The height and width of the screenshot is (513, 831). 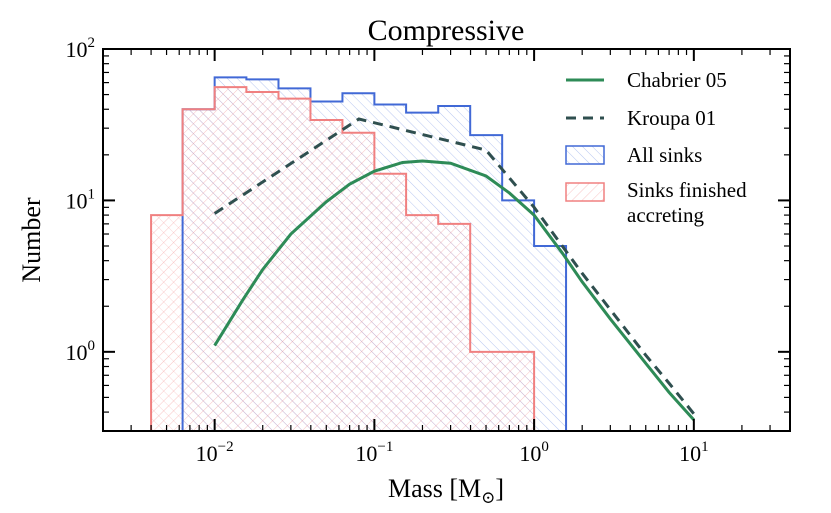 I want to click on x-axis-title-sub: ⊙, so click(x=488, y=497).